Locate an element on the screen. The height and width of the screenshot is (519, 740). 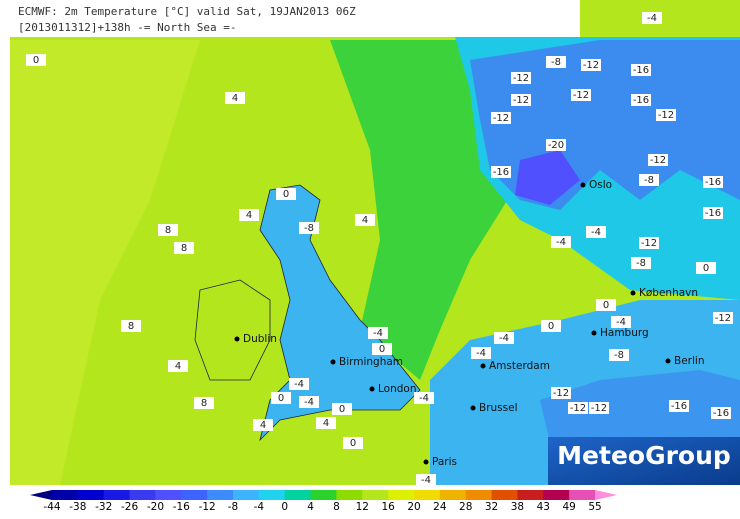
logo-box is located at coordinates (644, 461).